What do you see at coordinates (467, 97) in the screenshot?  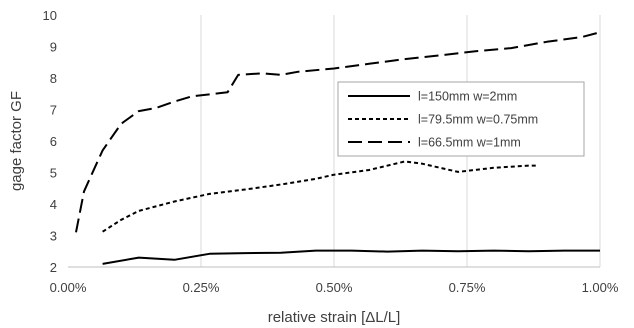 I see `legend-label-1: l=150mm w=2mm` at bounding box center [467, 97].